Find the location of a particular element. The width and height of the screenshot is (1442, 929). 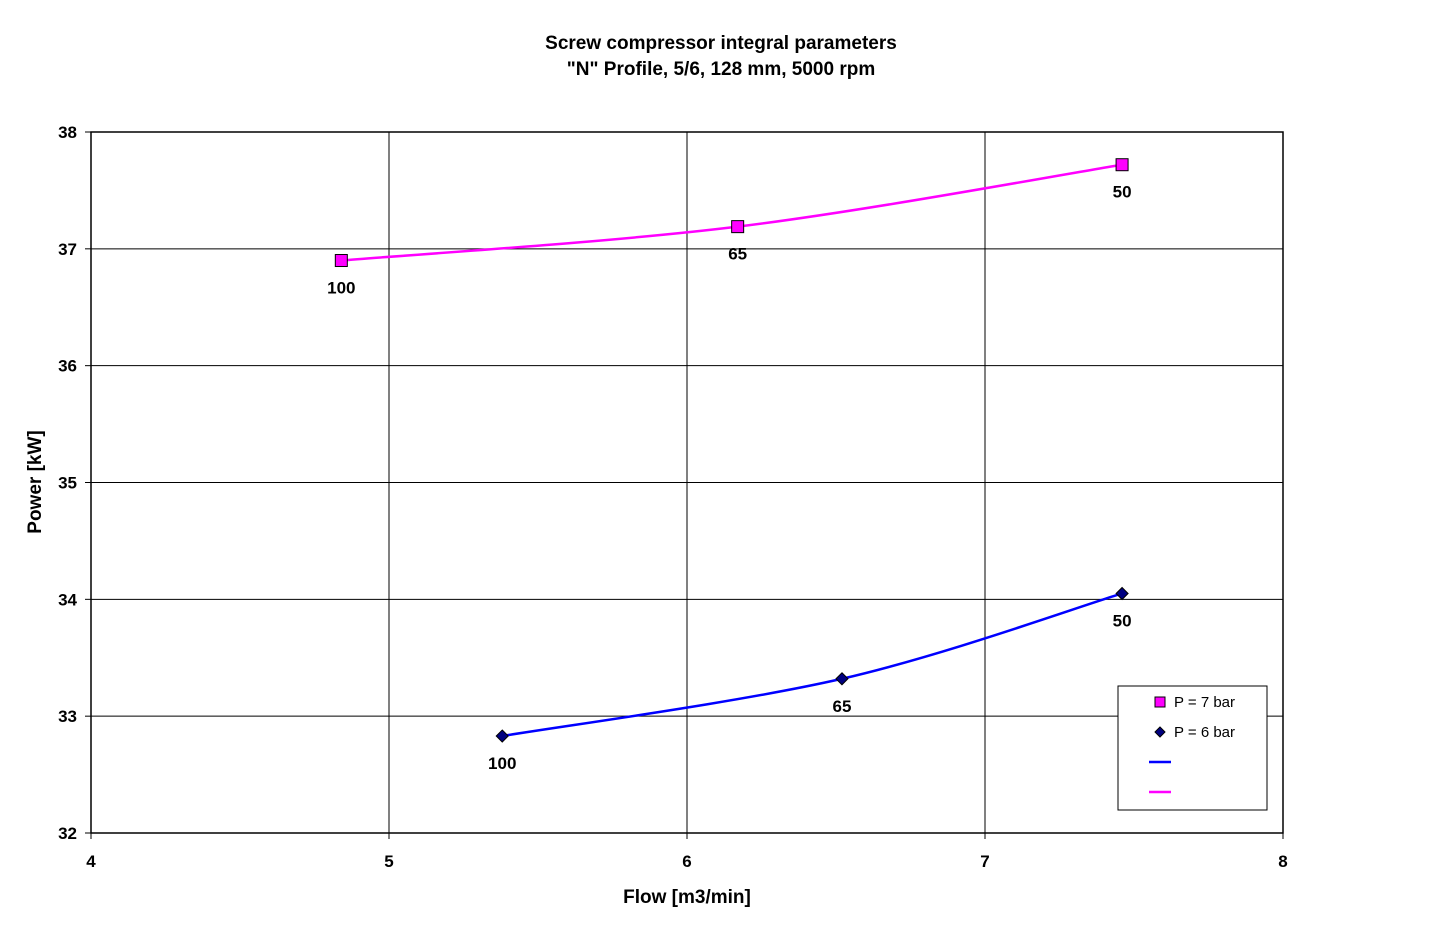

x-tick-label: 6 is located at coordinates (686, 861).